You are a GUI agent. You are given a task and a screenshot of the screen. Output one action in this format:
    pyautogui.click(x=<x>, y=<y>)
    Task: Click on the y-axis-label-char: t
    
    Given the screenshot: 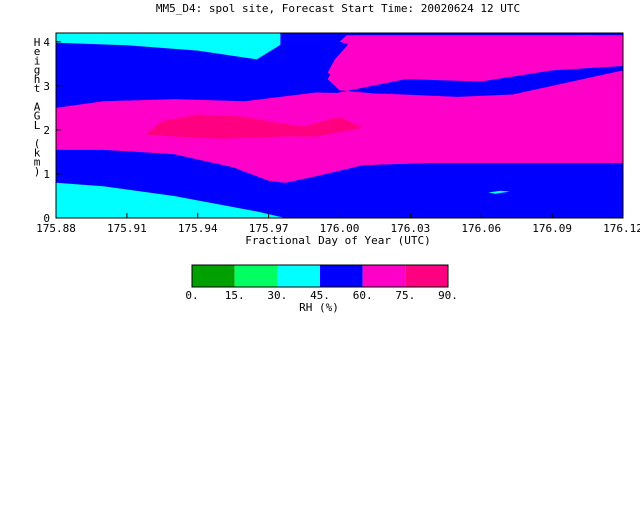 What is the action you would take?
    pyautogui.click(x=37, y=88)
    